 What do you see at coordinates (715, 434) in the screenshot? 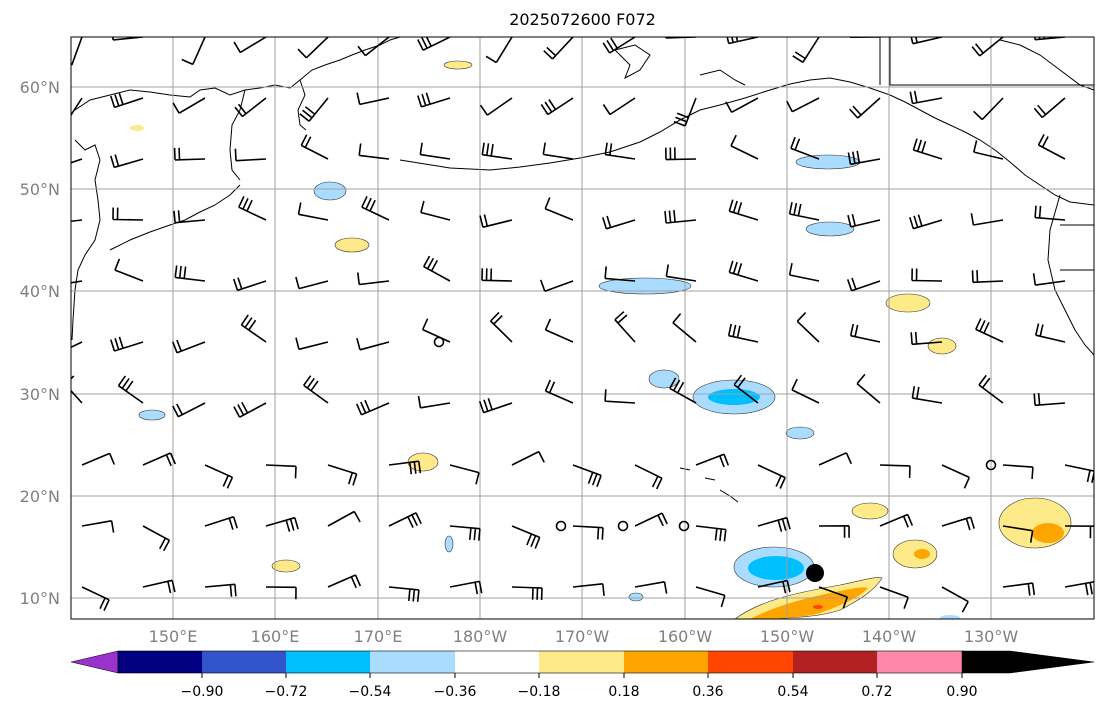
I see `calm-wind-circles` at bounding box center [715, 434].